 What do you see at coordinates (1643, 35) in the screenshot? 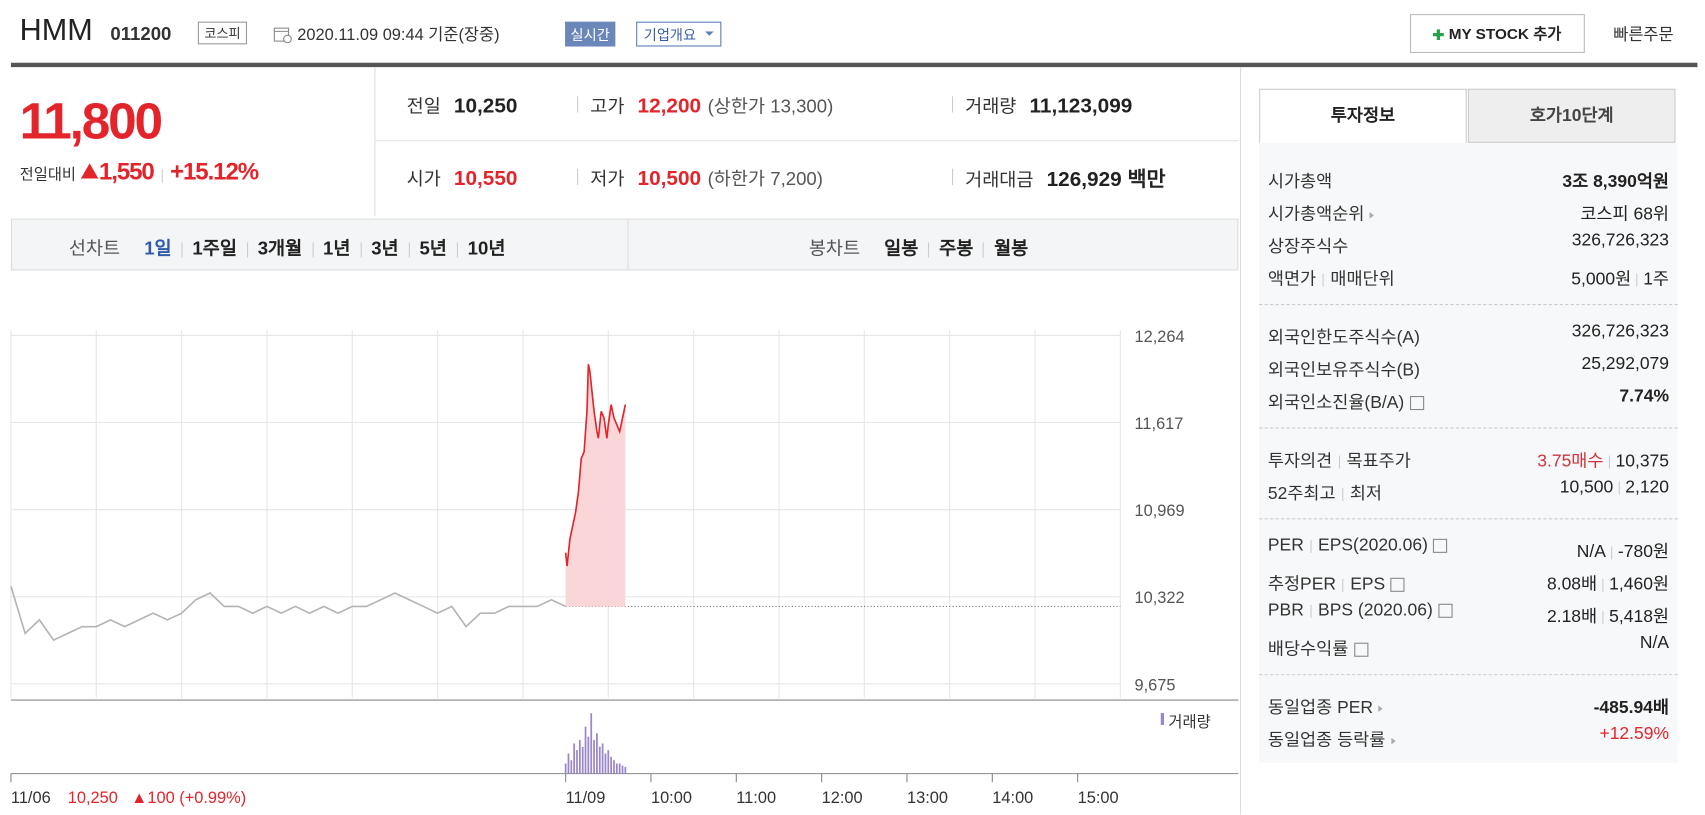
I see `quick-order: 빠른주문` at bounding box center [1643, 35].